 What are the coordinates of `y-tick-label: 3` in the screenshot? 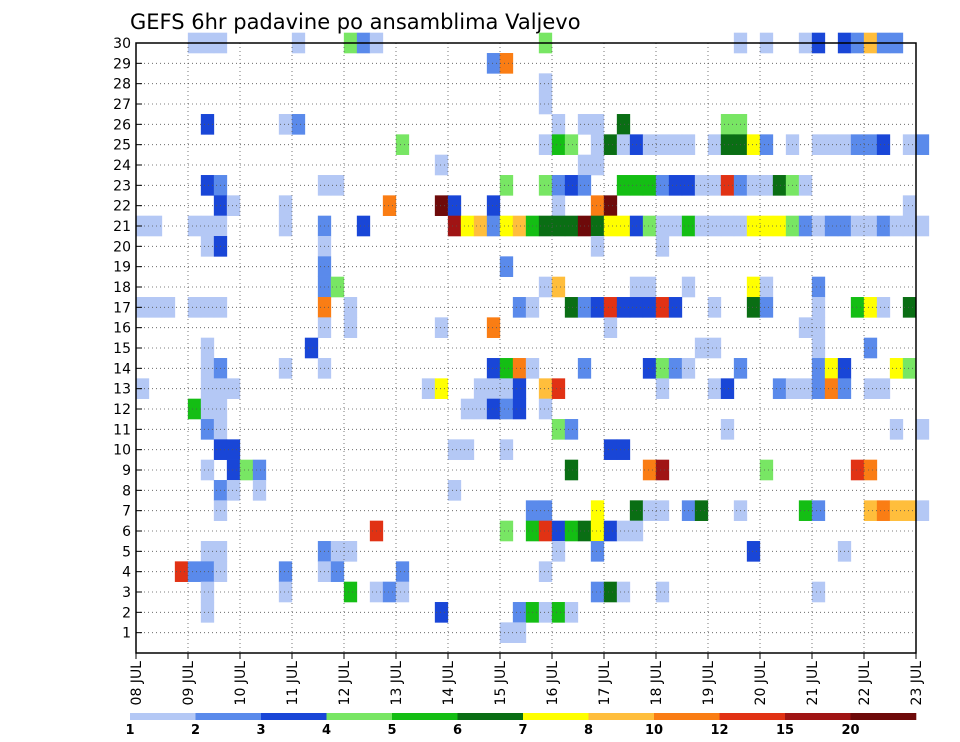 It's located at (126, 593).